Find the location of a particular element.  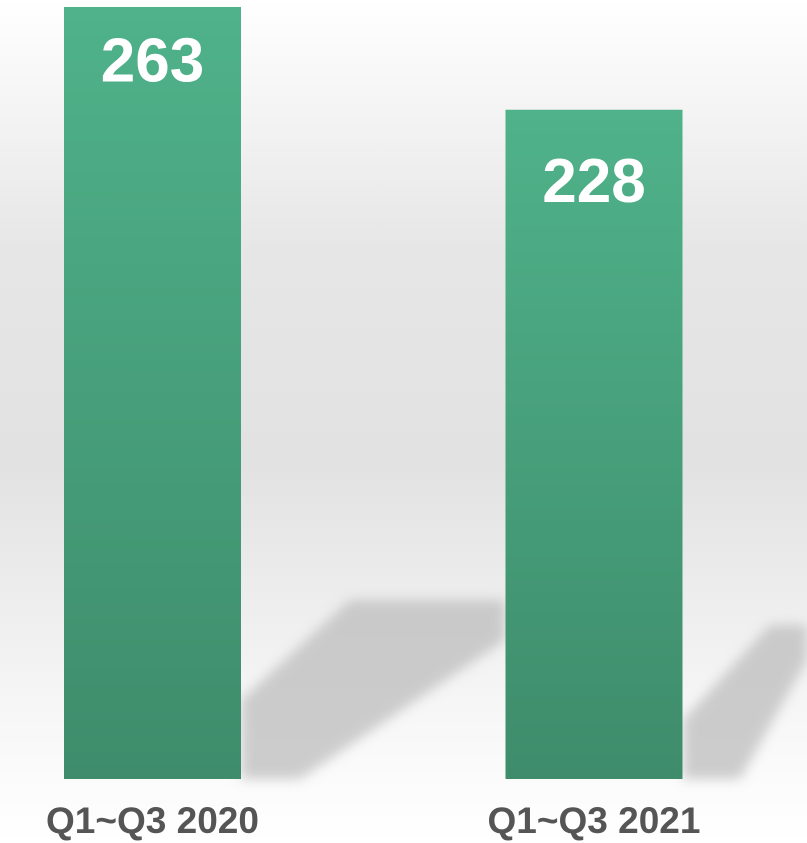

x-tick-label: Q1~Q3 2021 is located at coordinates (594, 820).